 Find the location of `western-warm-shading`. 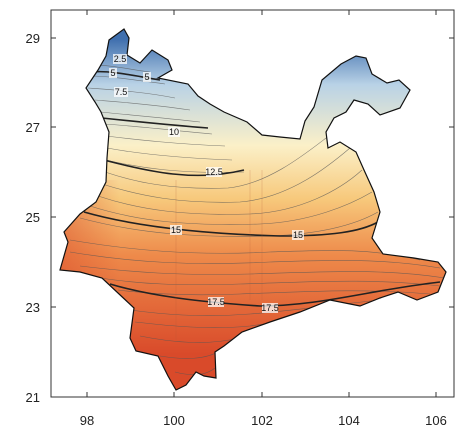

western-warm-shading is located at coordinates (155, 260).